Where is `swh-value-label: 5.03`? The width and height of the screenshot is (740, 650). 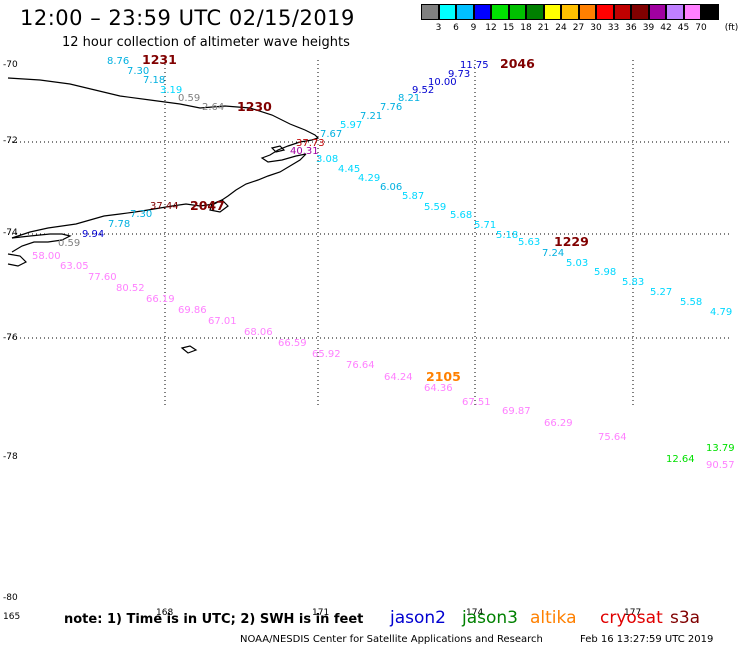 swh-value-label: 5.03 is located at coordinates (577, 263).